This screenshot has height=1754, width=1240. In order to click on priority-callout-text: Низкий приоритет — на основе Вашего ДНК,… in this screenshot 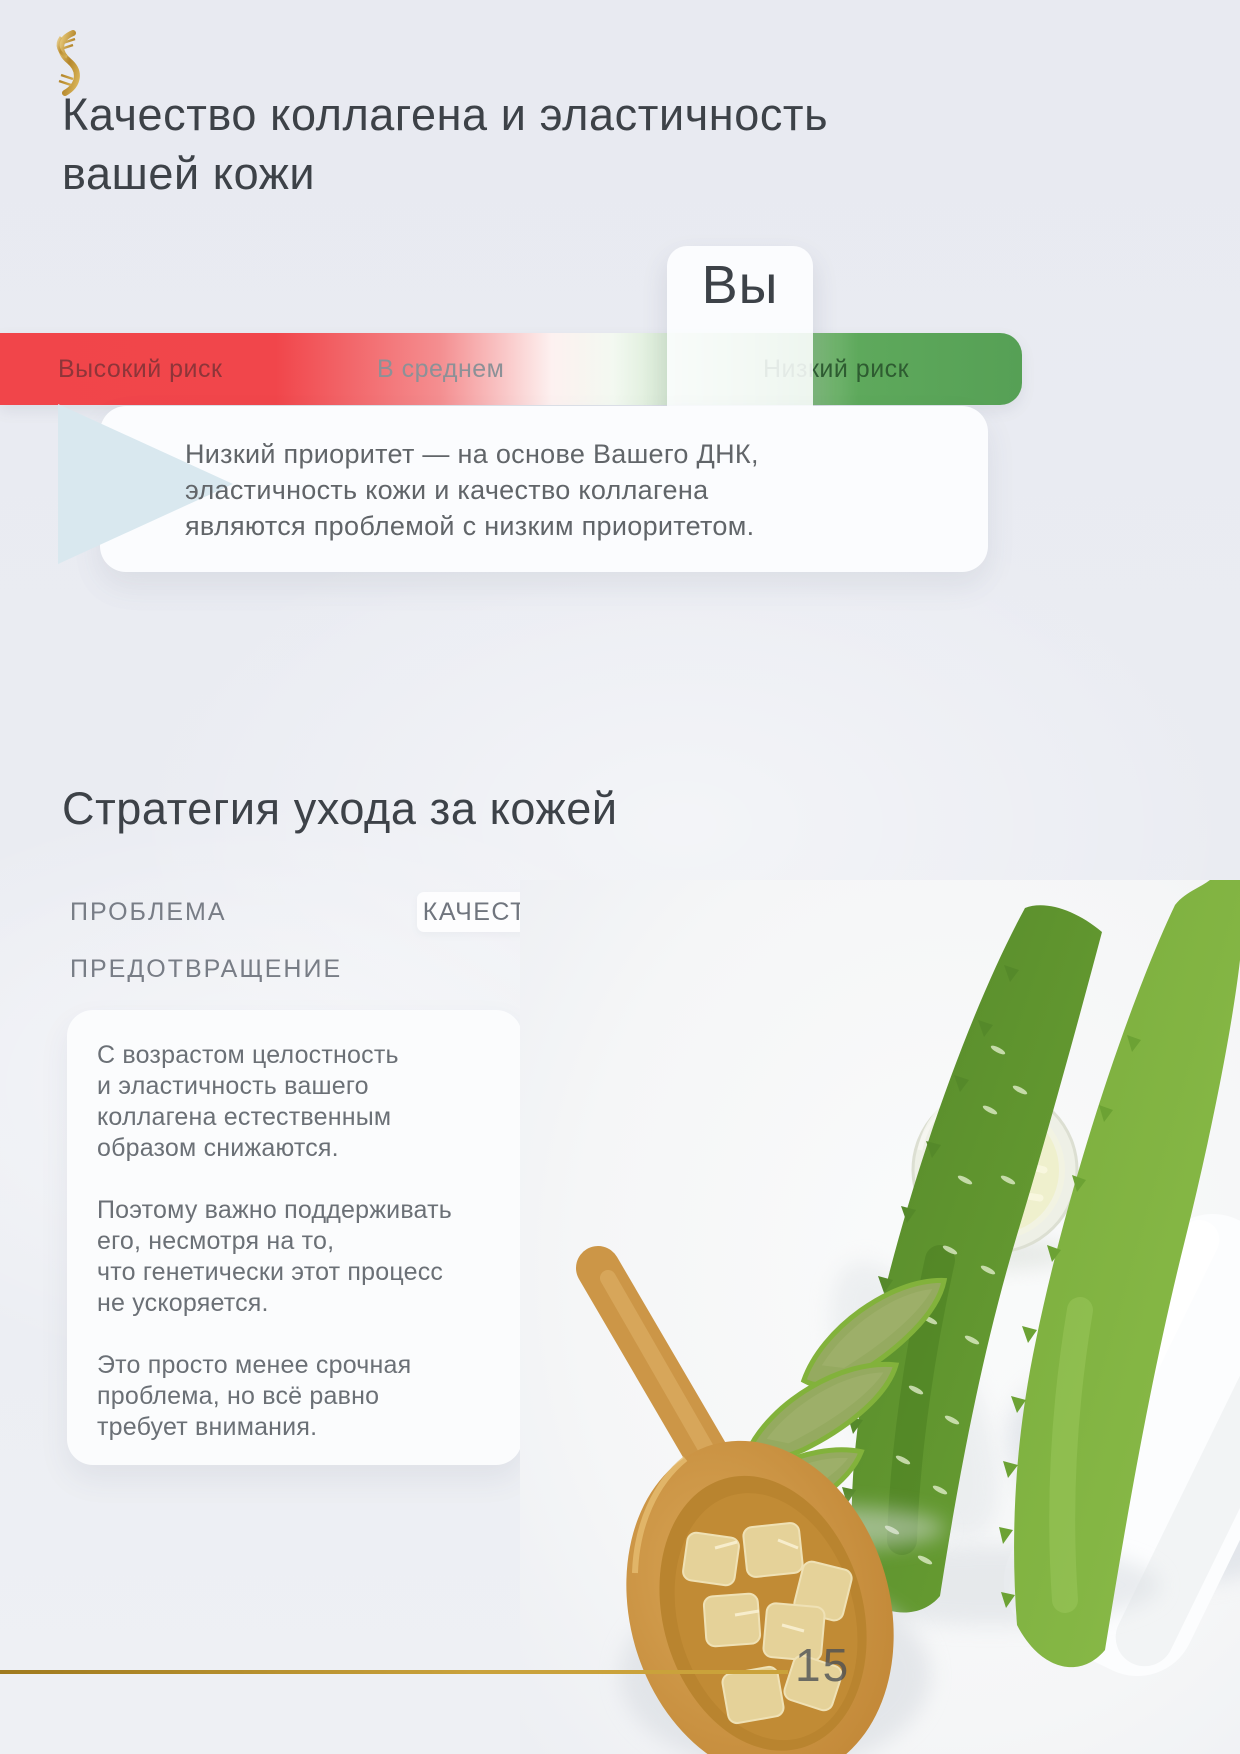, I will do `click(472, 490)`.